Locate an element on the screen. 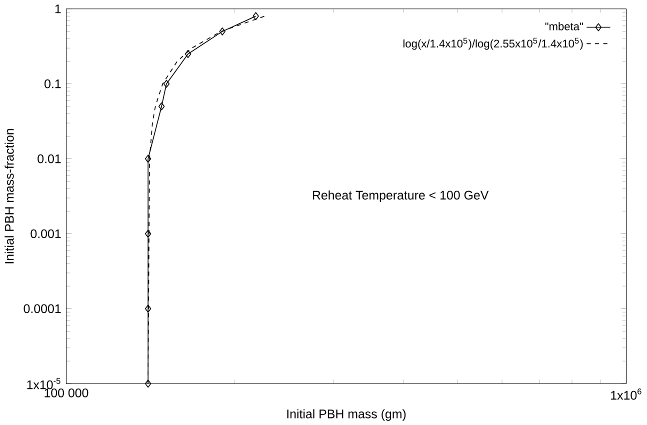  y-tick-label: 1x10$^{-5}$ is located at coordinates (43, 383).